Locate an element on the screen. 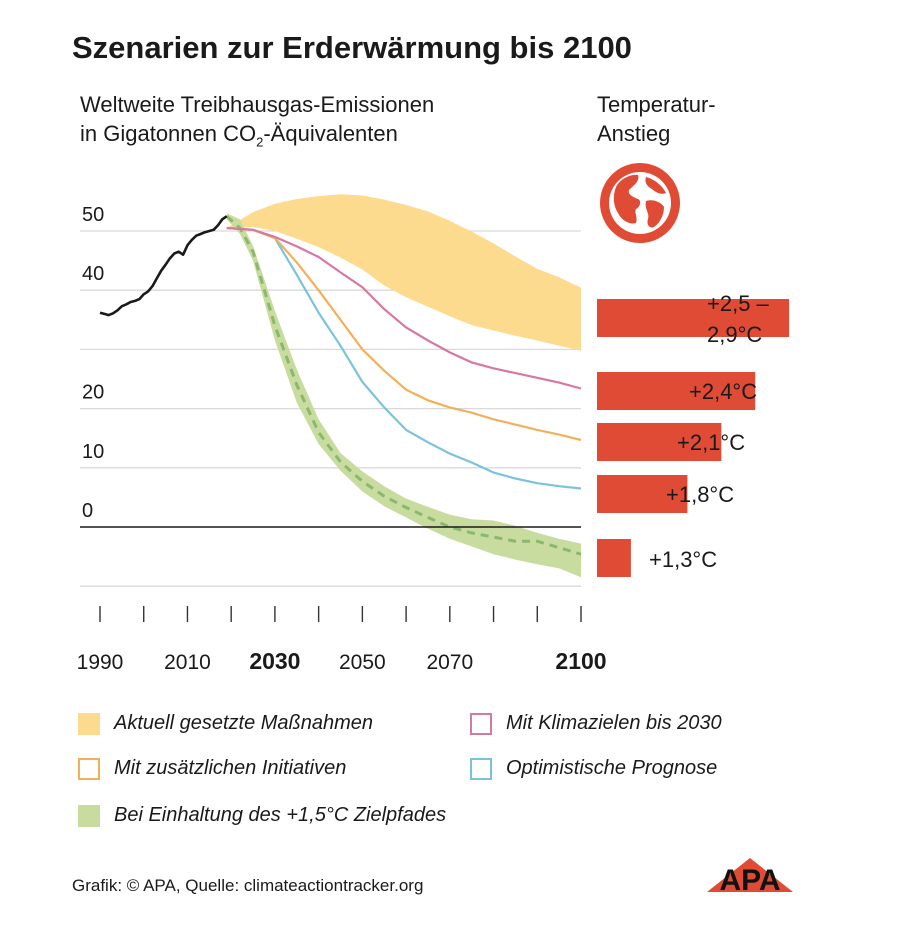 Image resolution: width=914 pixels, height=934 pixels. temperature-header: Temperatur- Anstieg is located at coordinates (656, 119).